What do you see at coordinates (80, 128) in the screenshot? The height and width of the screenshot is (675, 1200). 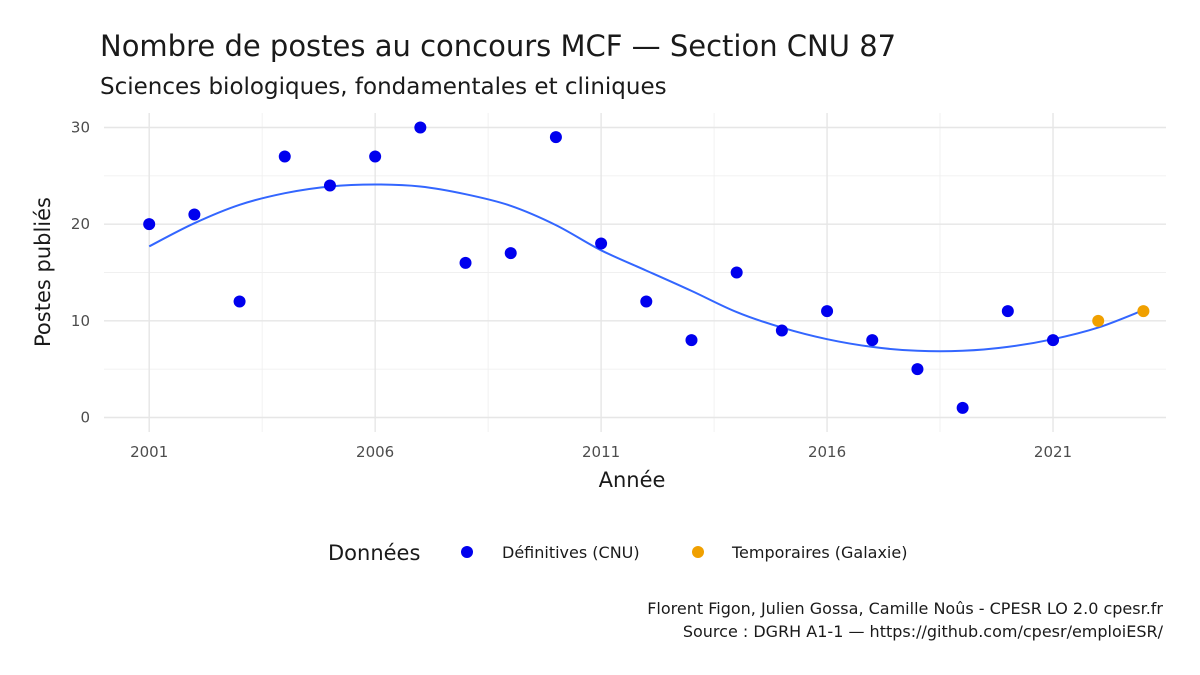 I see `y-tick-label: 30` at bounding box center [80, 128].